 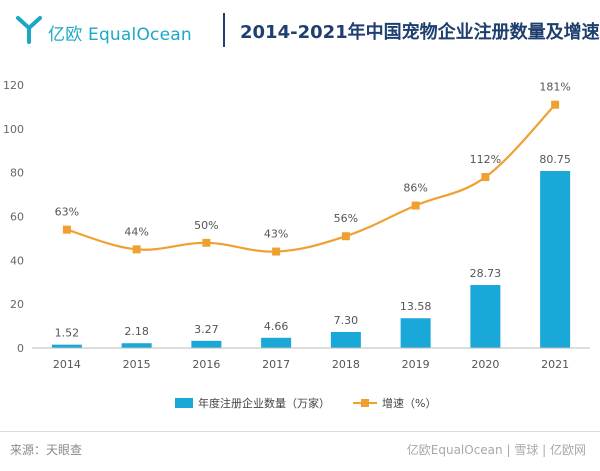 What do you see at coordinates (346, 218) in the screenshot?
I see `growth-data-label: 56%` at bounding box center [346, 218].